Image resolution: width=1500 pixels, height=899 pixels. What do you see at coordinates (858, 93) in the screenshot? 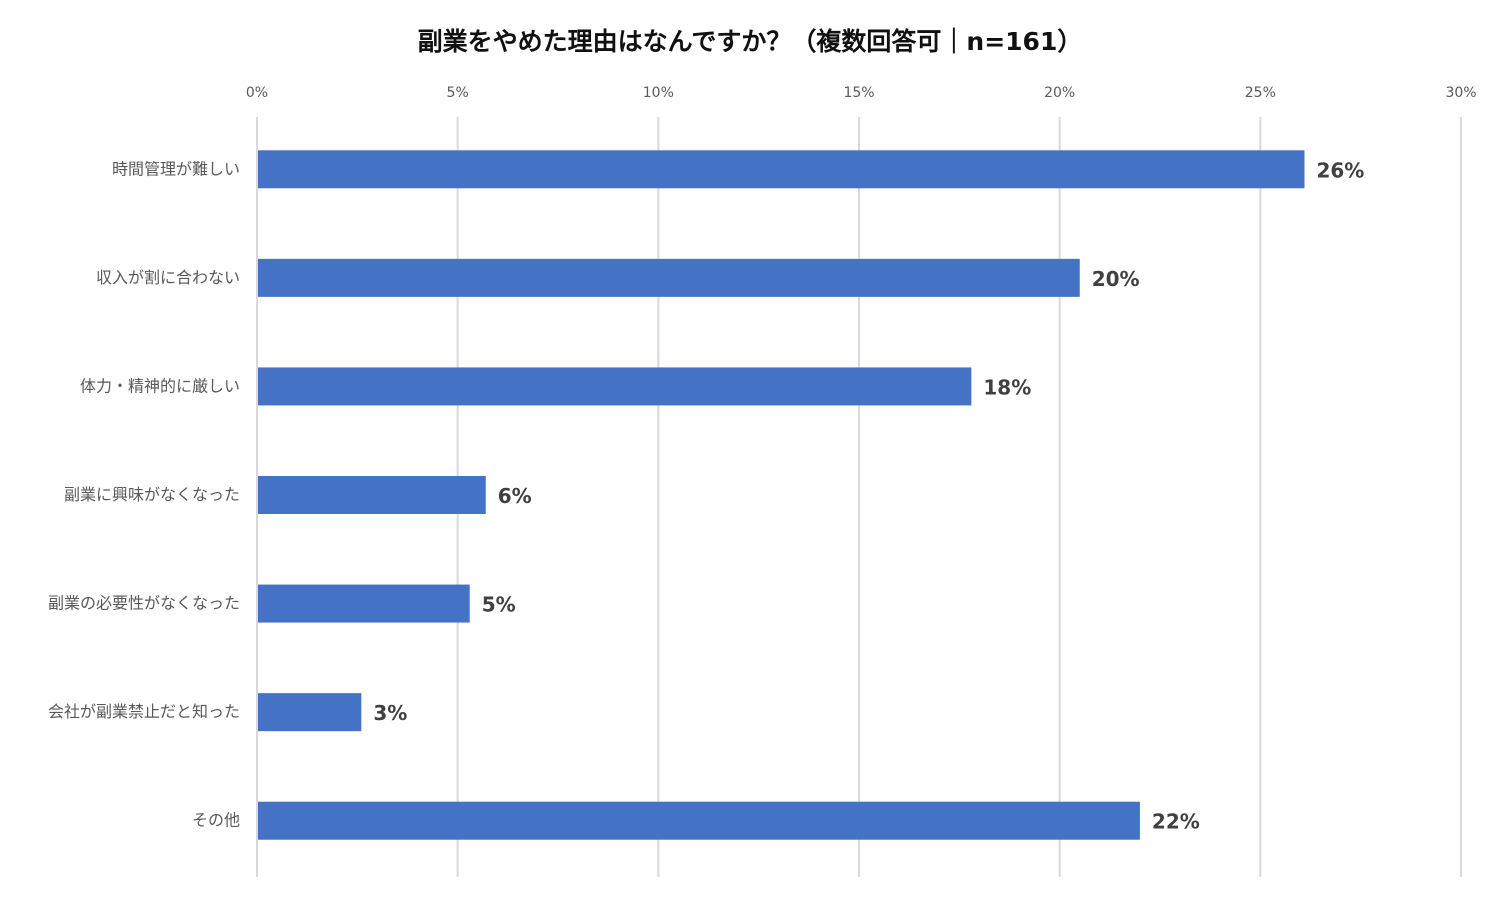
I see `x-tick-label: 15%` at bounding box center [858, 93].